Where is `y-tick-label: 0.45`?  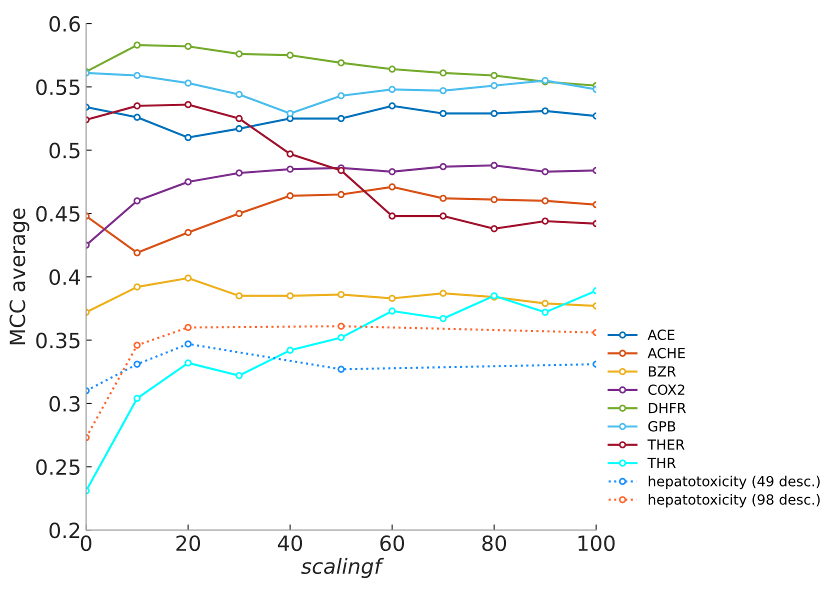
y-tick-label: 0.45 is located at coordinates (58, 214).